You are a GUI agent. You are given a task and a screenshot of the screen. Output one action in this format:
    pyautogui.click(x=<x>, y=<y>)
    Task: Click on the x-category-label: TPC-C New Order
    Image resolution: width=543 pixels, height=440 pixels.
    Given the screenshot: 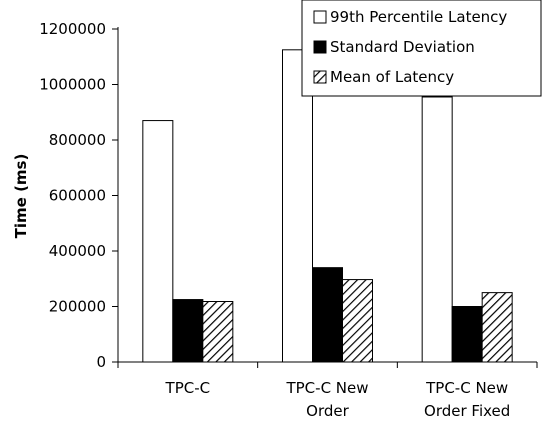 What is the action you would take?
    pyautogui.click(x=326, y=399)
    